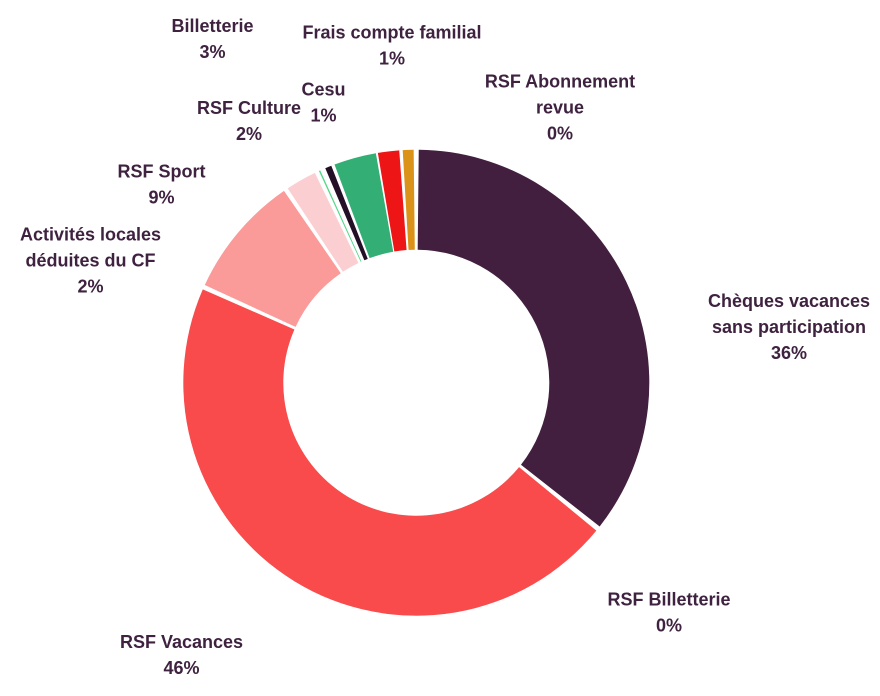 The height and width of the screenshot is (696, 880). I want to click on svg-text: Billetterie, so click(212, 26).